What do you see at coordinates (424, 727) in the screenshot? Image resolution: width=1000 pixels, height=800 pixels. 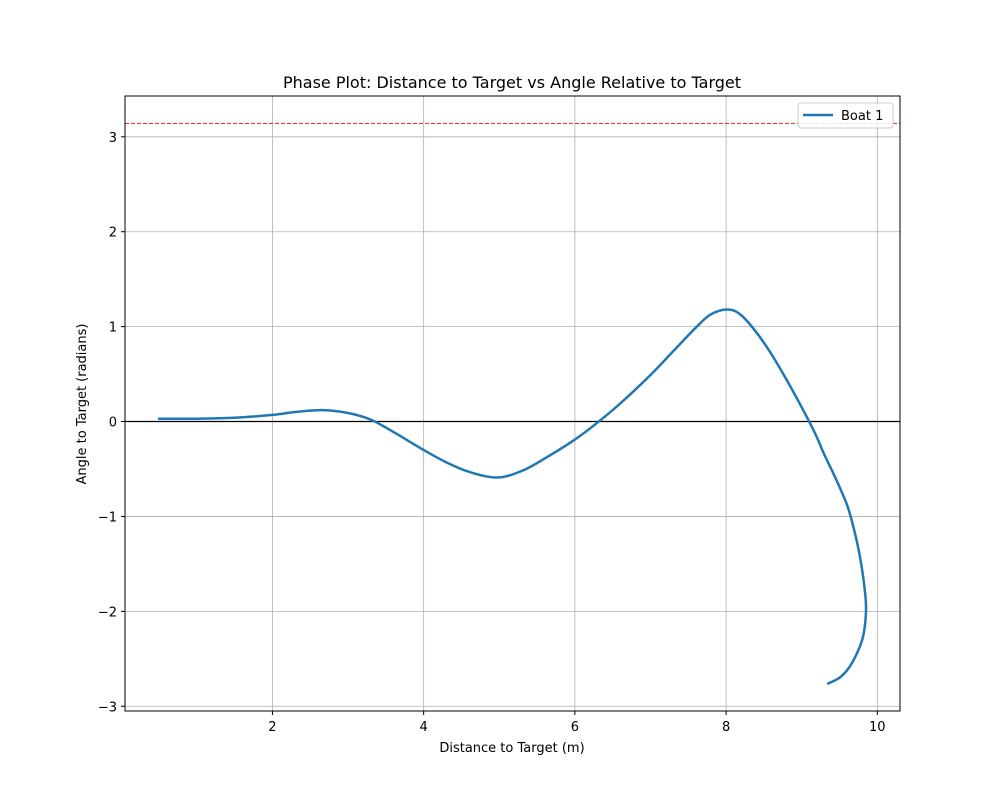 I see `x-tick-label: 4` at bounding box center [424, 727].